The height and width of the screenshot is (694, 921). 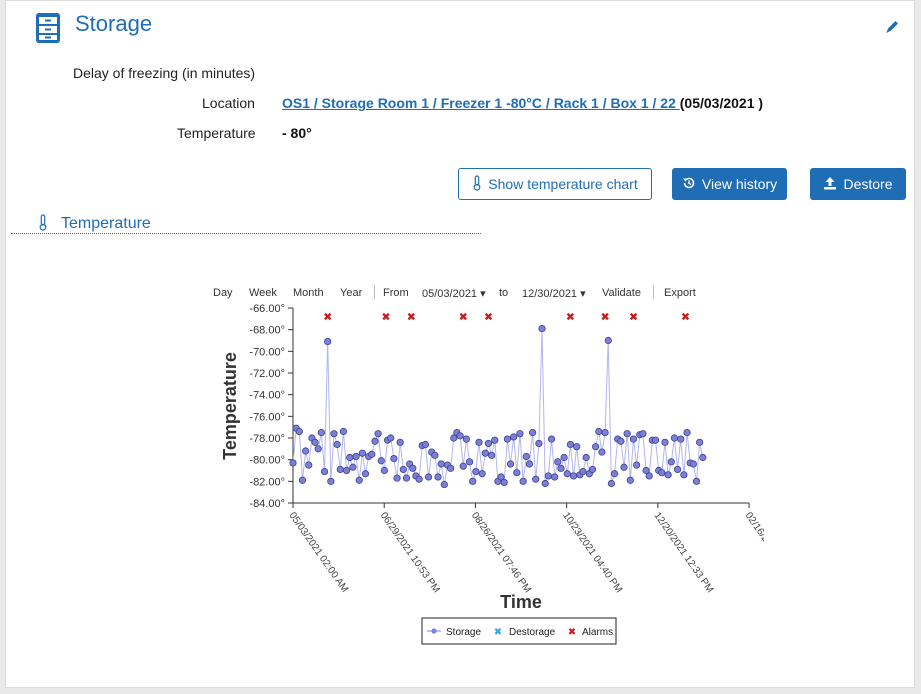 What do you see at coordinates (621, 293) in the screenshot?
I see `validate-button: Validate` at bounding box center [621, 293].